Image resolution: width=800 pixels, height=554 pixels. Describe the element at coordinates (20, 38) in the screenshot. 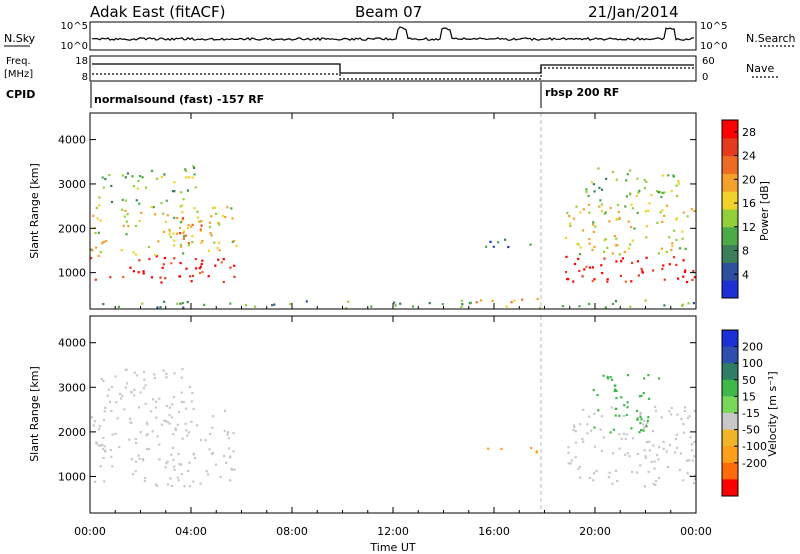

I see `nsky-label: N.Sky` at that location.